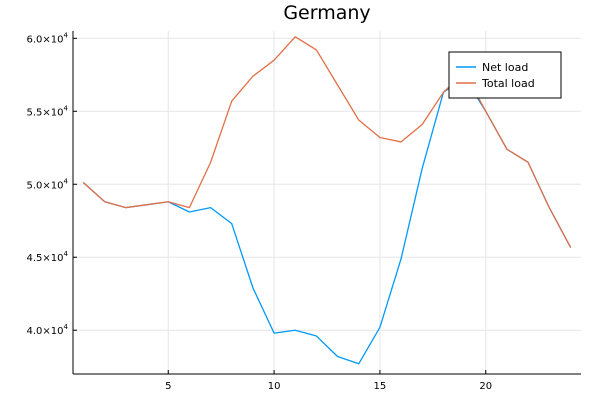 This screenshot has height=400, width=600. I want to click on y-tick-label: 6.0×10⁴, so click(48, 38).